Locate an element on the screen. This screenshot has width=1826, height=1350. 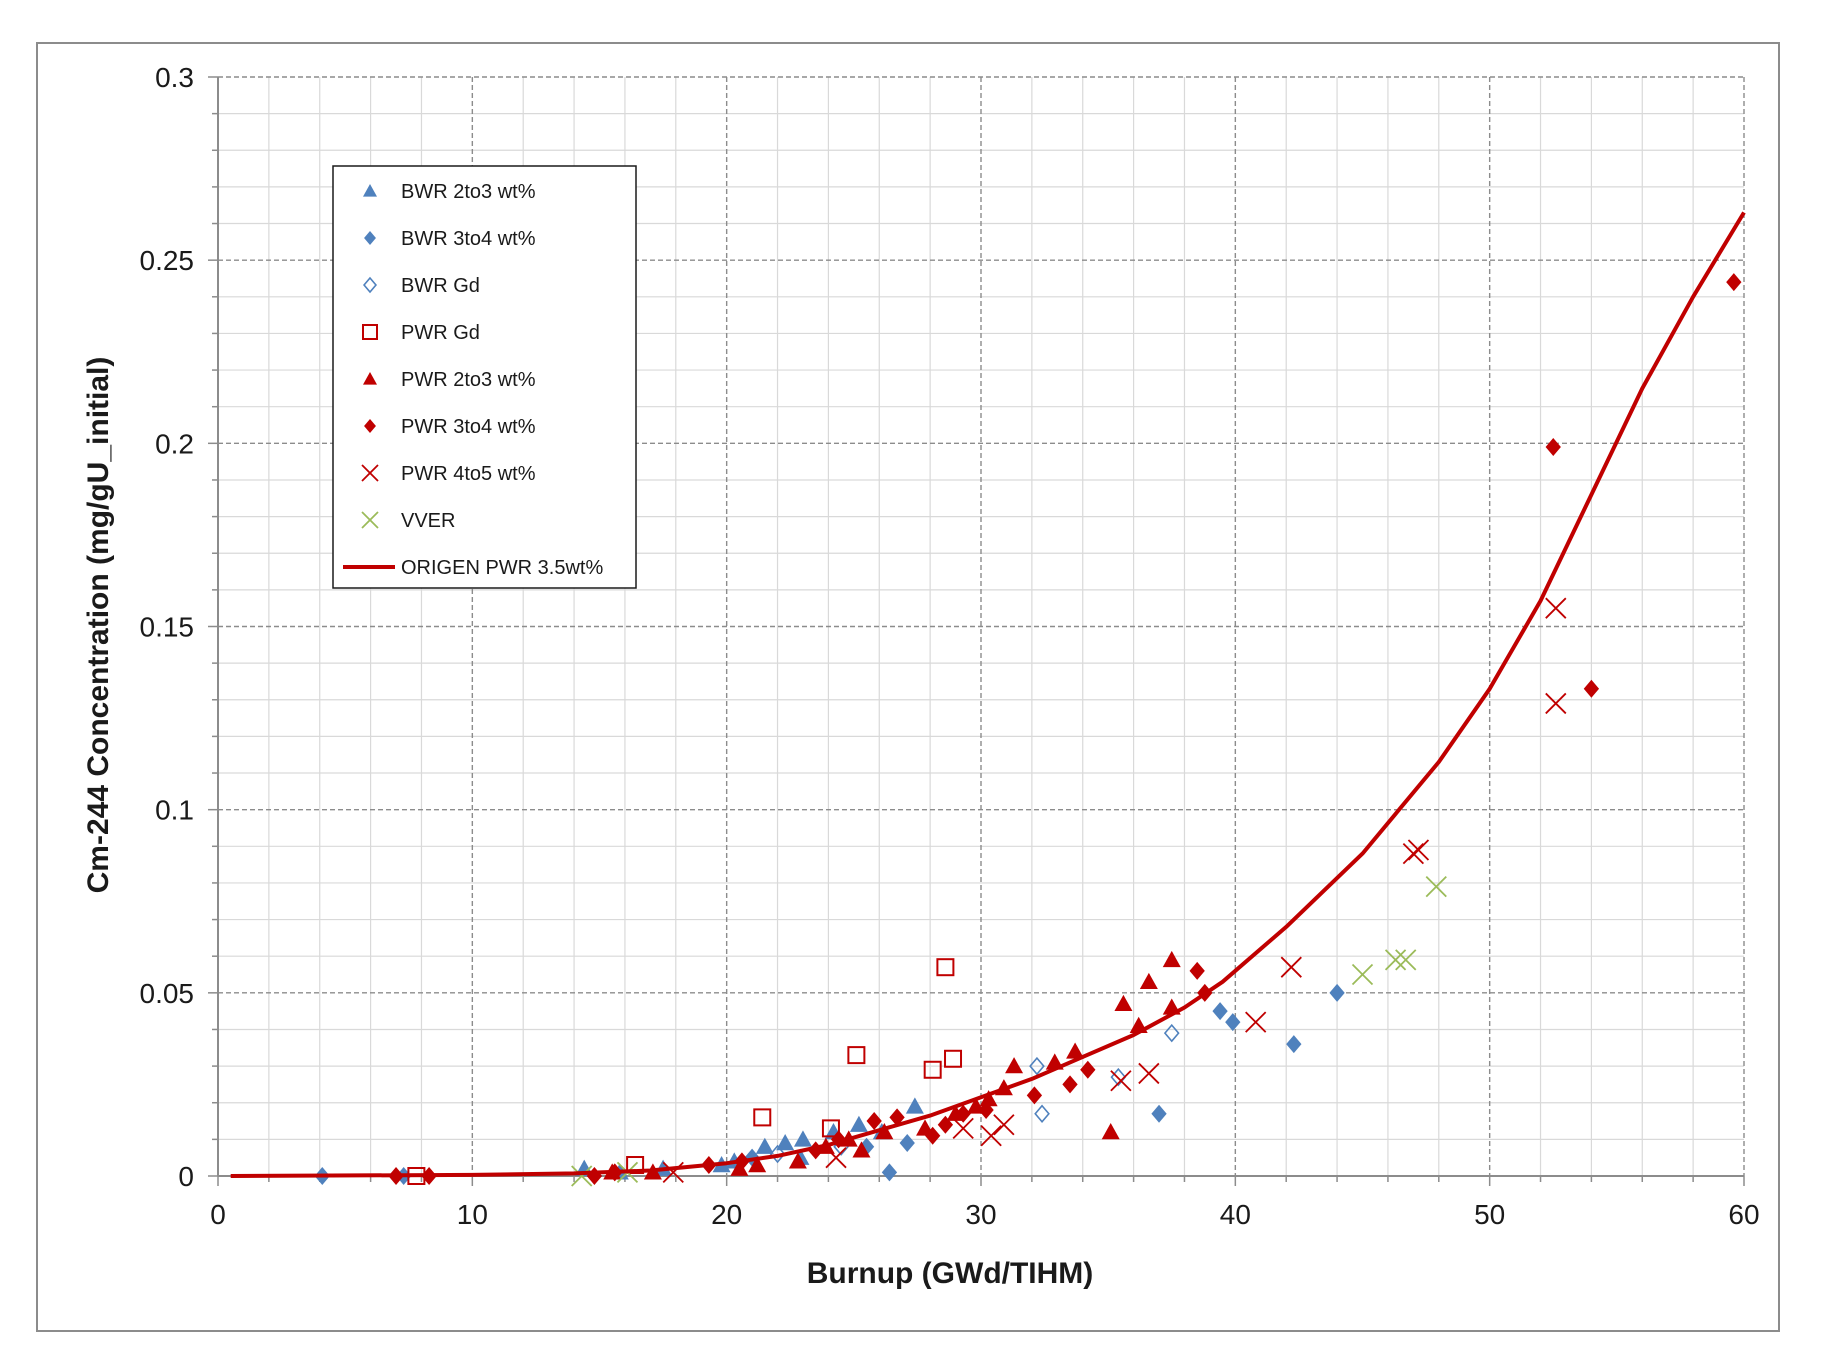
legend-item: PWR 2to3 wt% is located at coordinates (449, 380).